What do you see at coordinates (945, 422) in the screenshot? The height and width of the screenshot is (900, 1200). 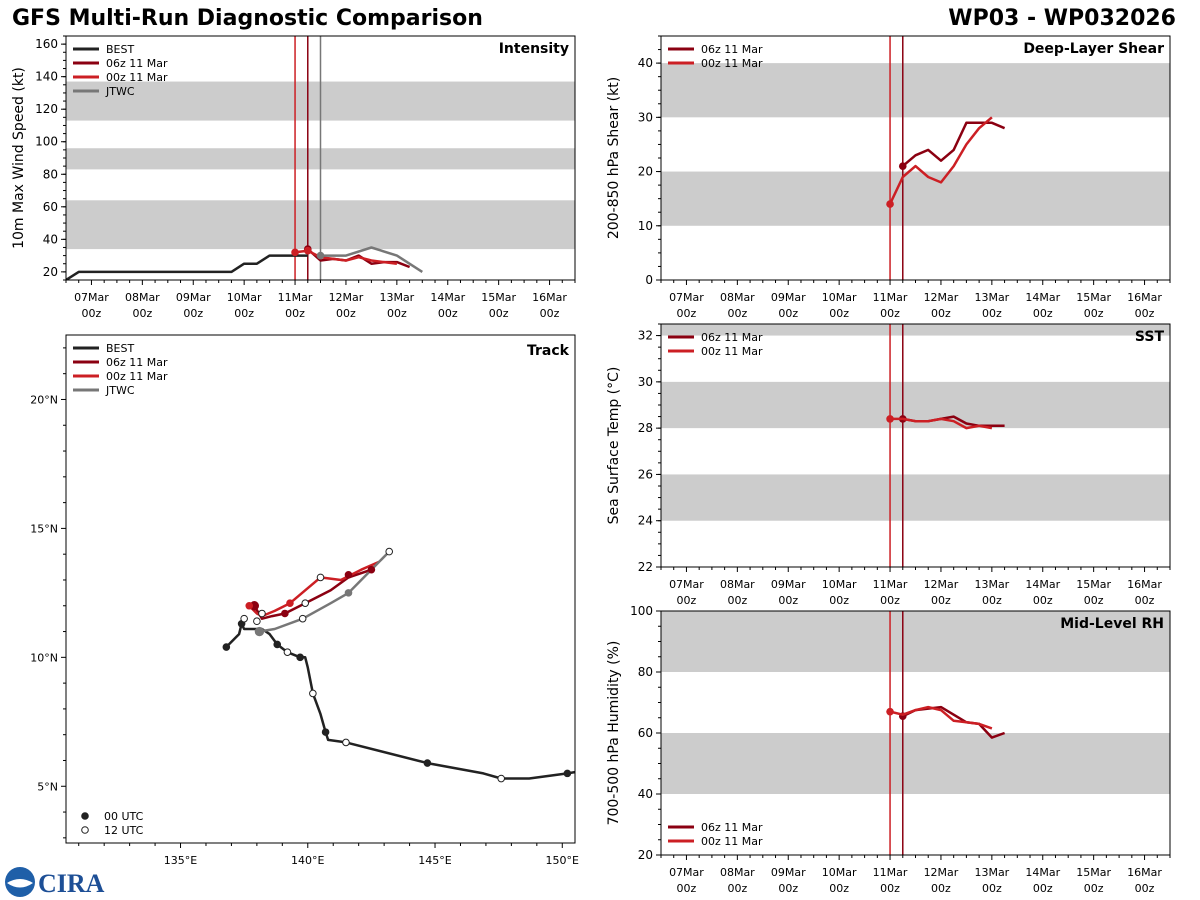 I see `sst-series` at bounding box center [945, 422].